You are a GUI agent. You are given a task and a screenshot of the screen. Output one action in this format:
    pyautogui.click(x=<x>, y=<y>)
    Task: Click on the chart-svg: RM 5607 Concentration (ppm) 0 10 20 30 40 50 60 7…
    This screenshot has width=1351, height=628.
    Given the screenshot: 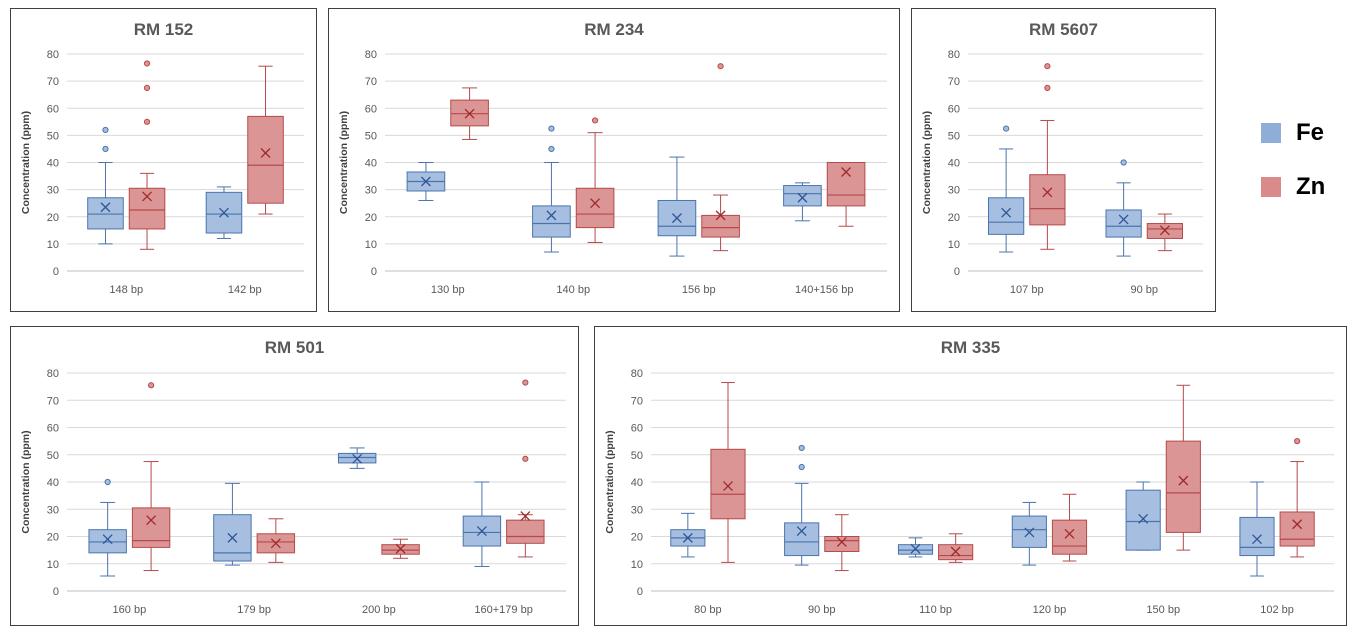 What is the action you would take?
    pyautogui.click(x=1062, y=158)
    